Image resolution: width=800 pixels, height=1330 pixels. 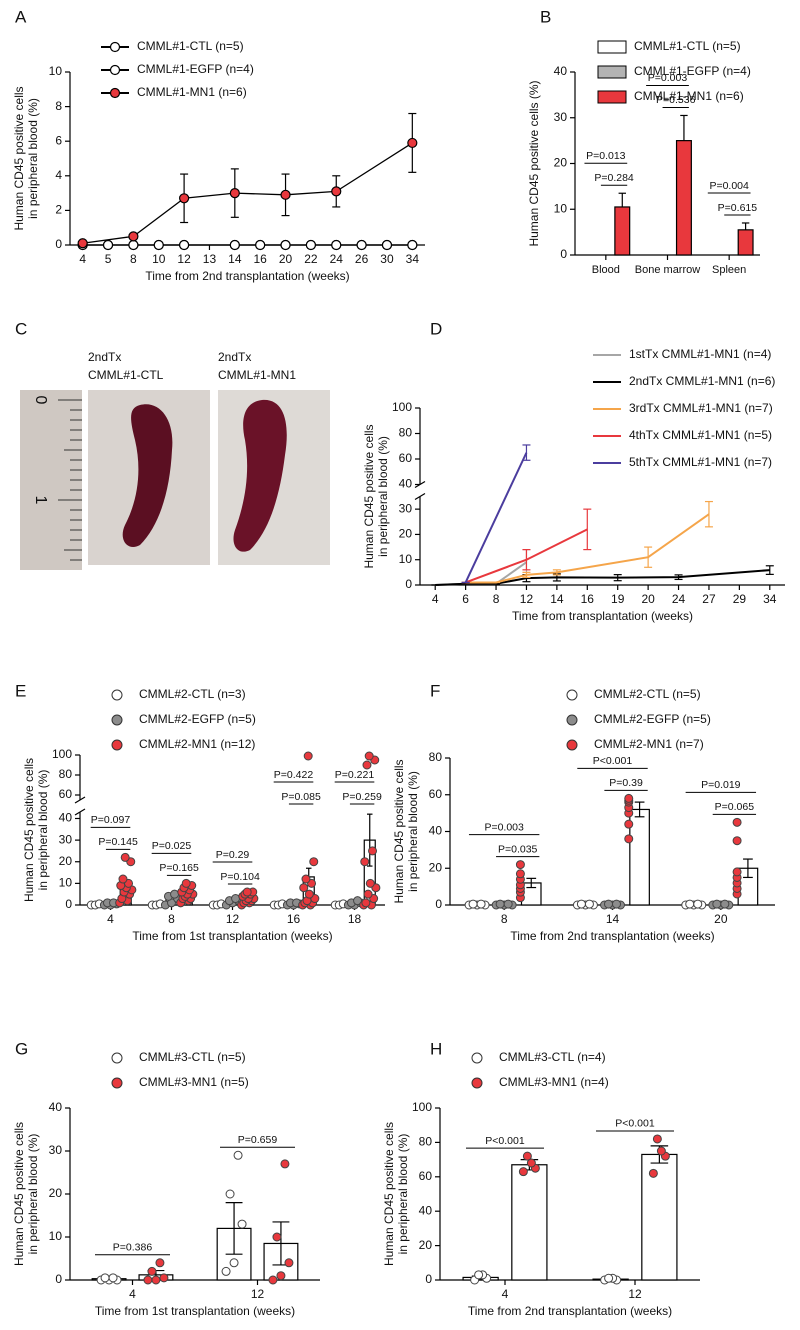 I want to click on y-tick-label: 4, so click(x=58, y=175).